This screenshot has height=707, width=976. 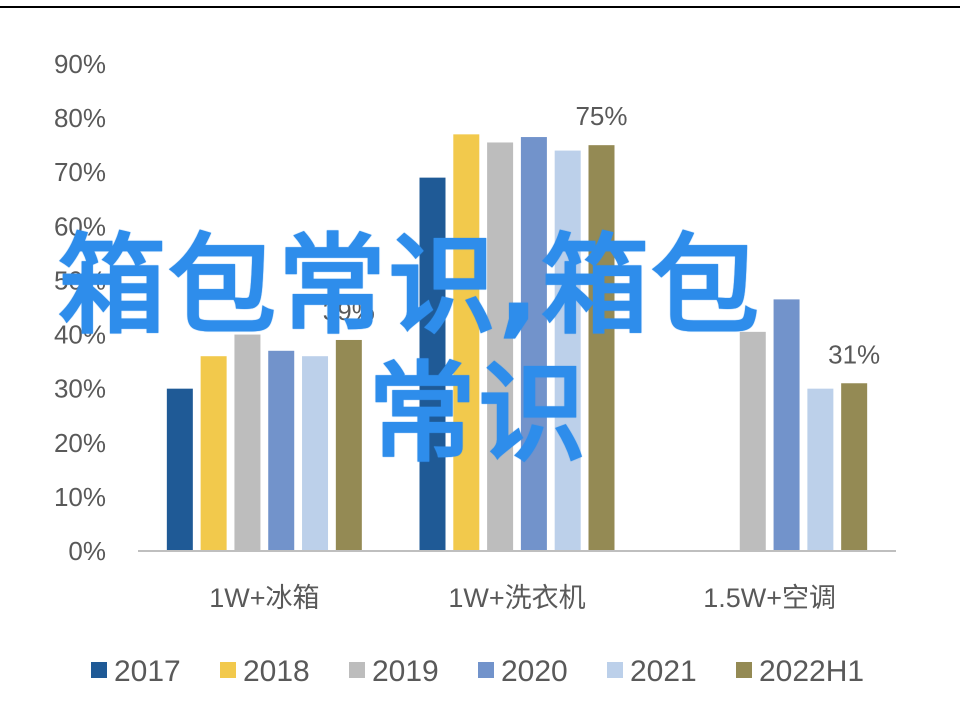 I want to click on y-tick-label: 70%, so click(x=80, y=172).